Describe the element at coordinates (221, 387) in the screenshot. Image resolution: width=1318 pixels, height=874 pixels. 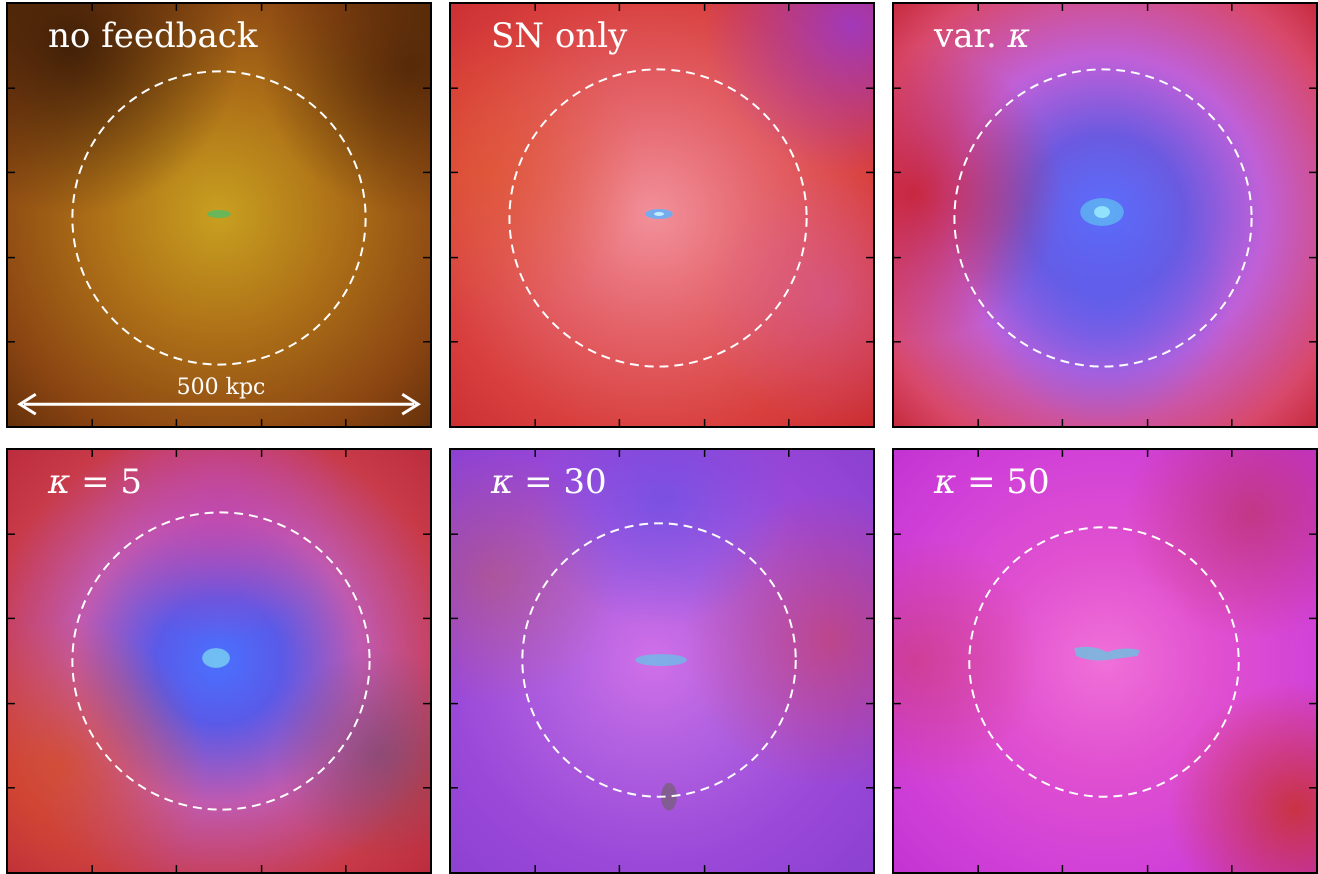
I see `scale-bar-label: 500 kpc` at that location.